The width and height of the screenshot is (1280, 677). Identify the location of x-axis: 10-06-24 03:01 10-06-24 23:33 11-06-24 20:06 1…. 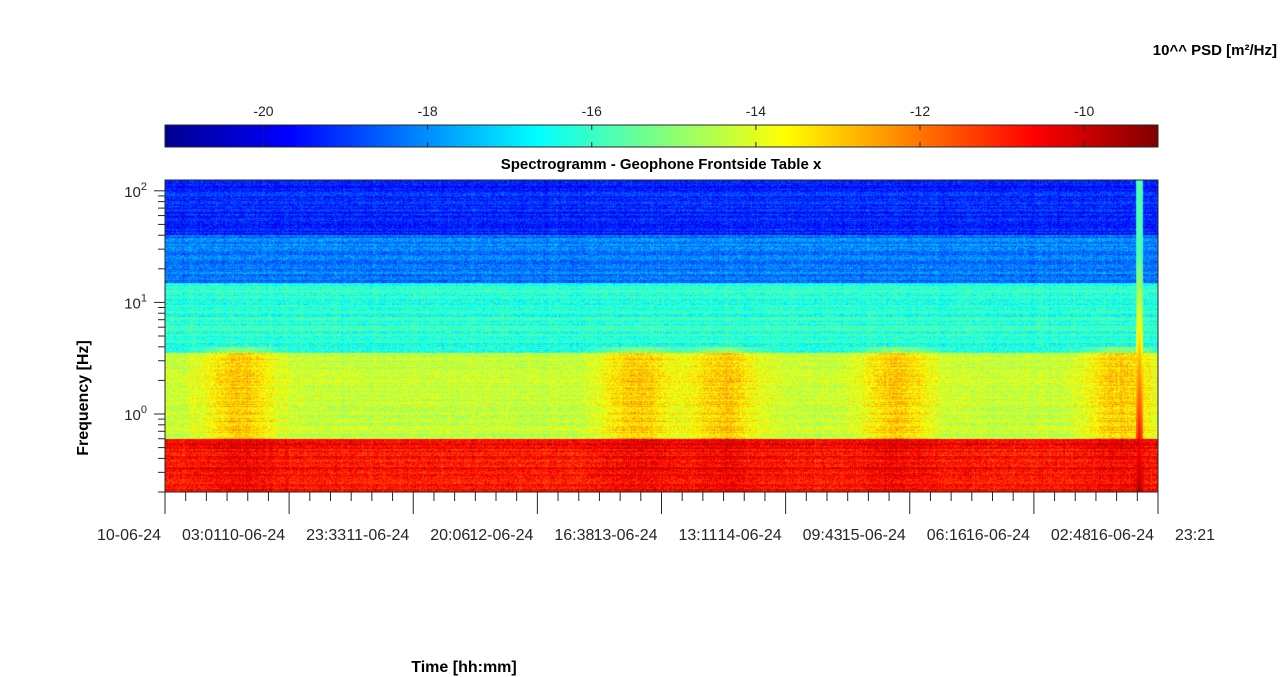
(656, 518).